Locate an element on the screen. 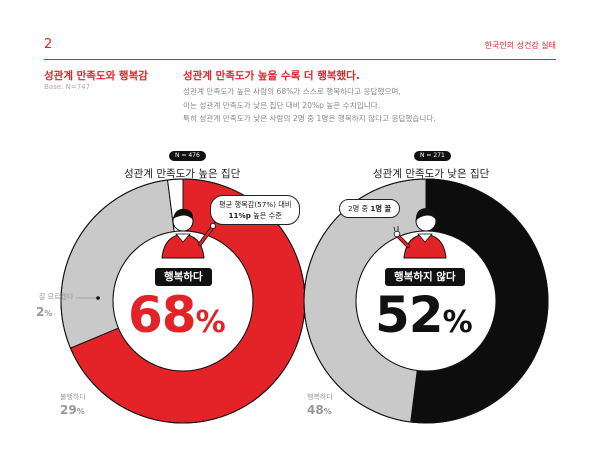 The image size is (600, 456). leader-dot is located at coordinates (98, 298).